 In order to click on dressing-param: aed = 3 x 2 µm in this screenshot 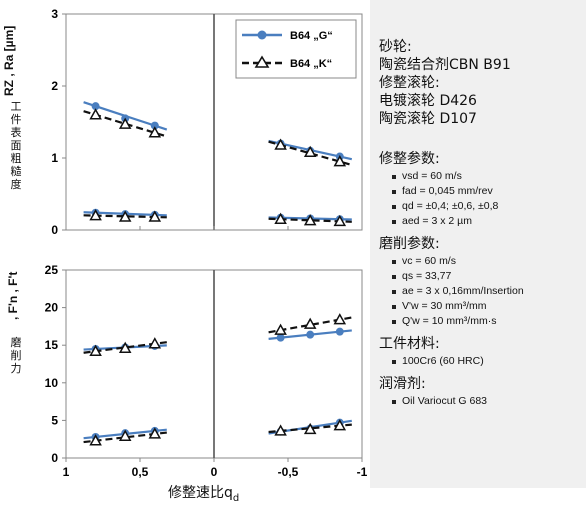, I will do `click(489, 221)`.